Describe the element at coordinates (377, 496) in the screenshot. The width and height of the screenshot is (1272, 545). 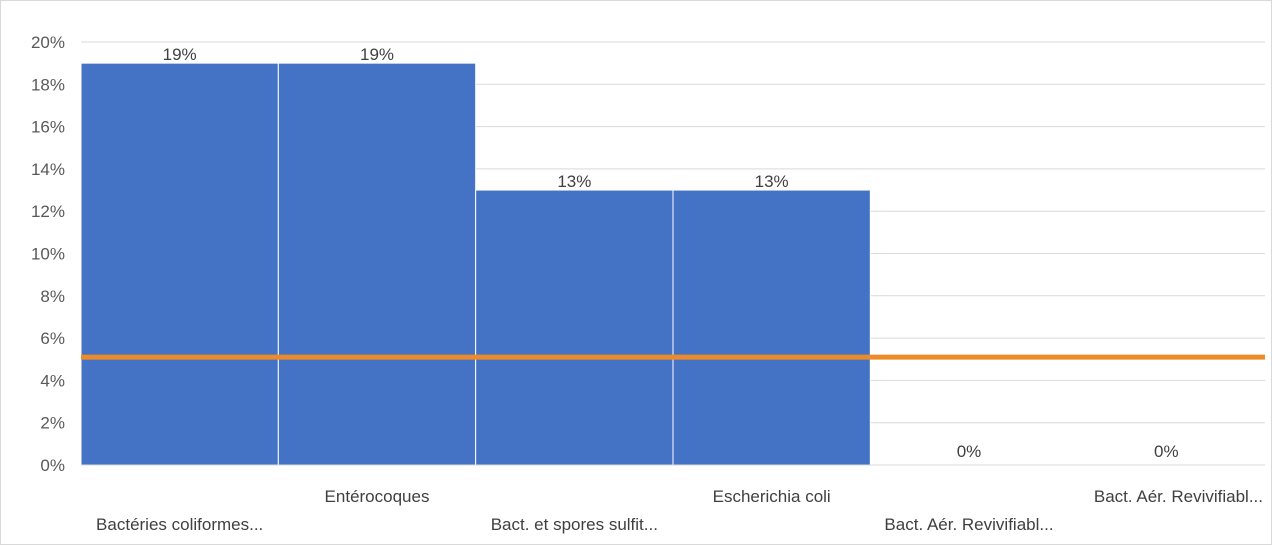
I see `x-category-label: Entérocoques` at that location.